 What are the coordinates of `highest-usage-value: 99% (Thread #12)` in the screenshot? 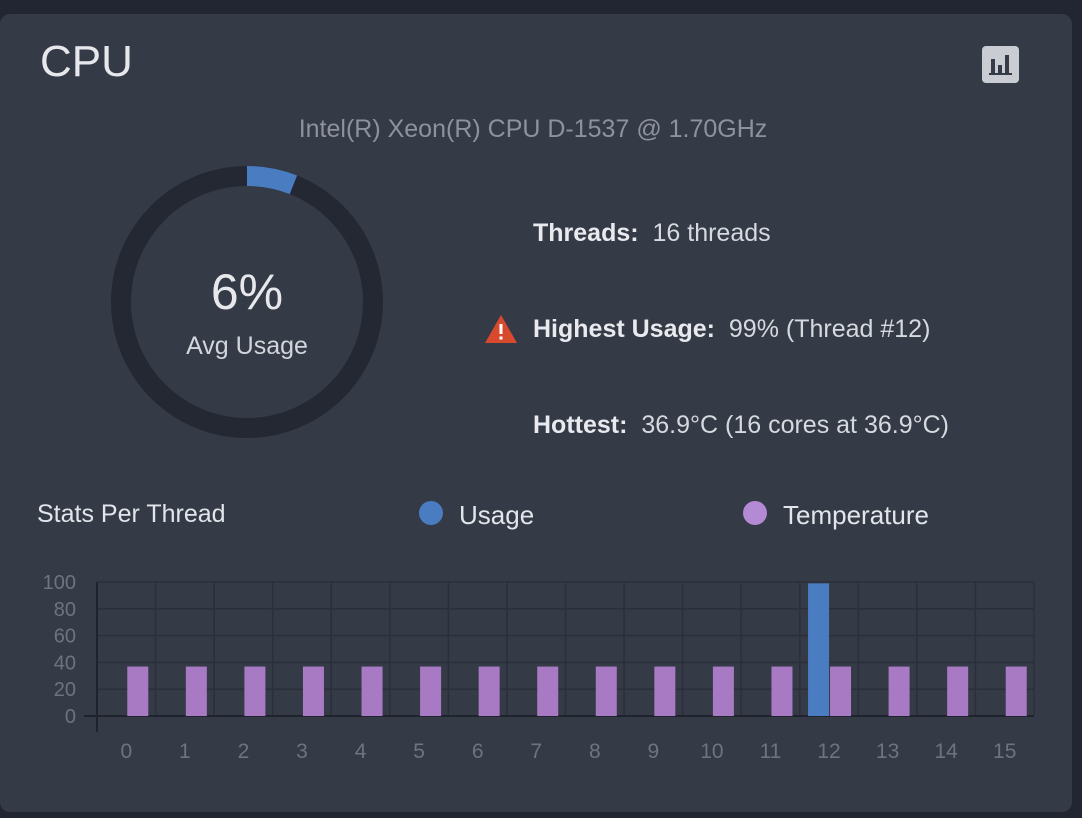 It's located at (829, 329).